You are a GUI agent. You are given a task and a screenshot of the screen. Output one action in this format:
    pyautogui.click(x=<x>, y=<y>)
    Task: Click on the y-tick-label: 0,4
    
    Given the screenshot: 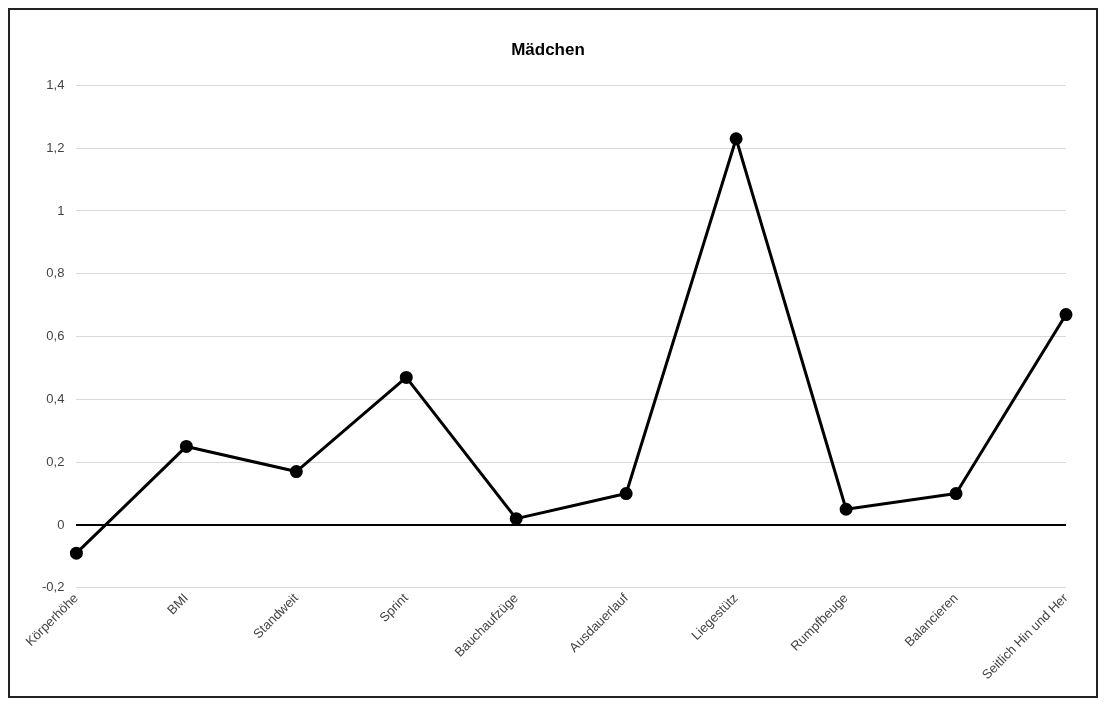 What is the action you would take?
    pyautogui.click(x=55, y=398)
    